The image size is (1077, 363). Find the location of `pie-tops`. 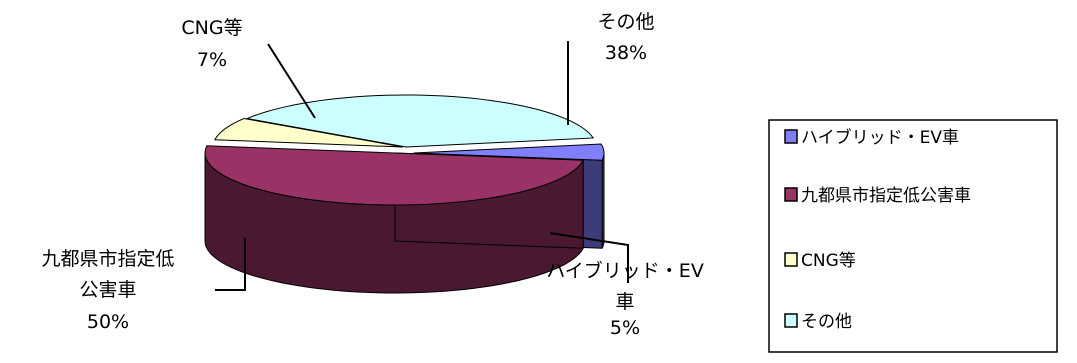

pie-tops is located at coordinates (404, 150).